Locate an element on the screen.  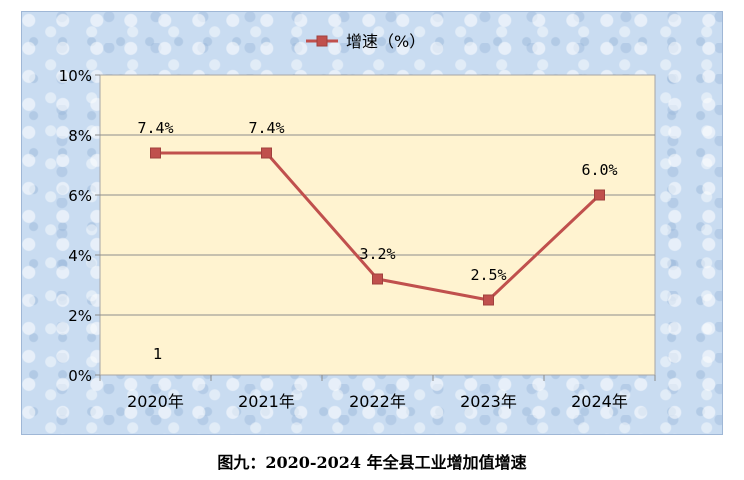
legend-label: 增速（%） is located at coordinates (385, 41).